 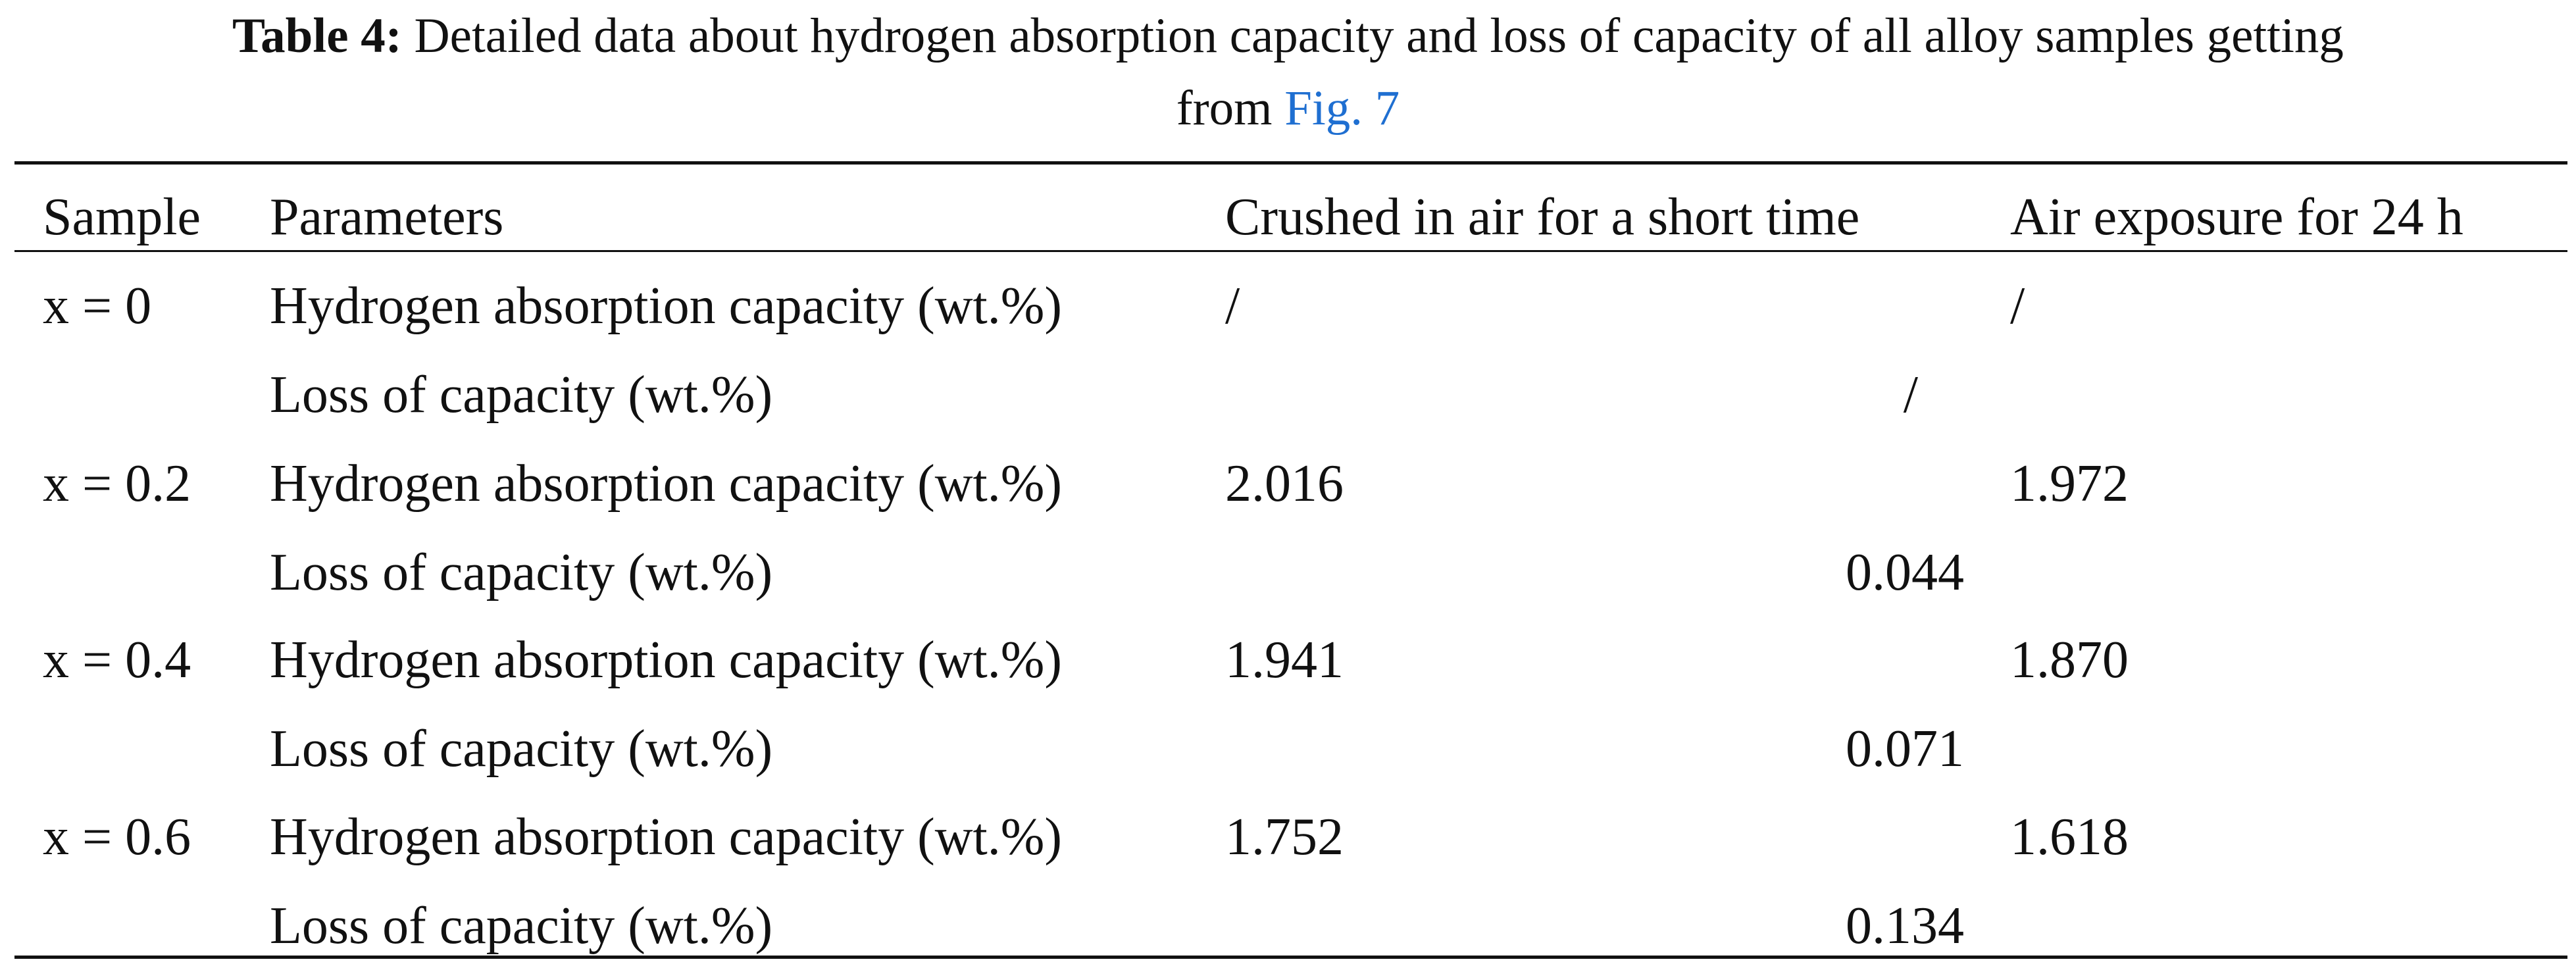 I want to click on air-exposure-value: 1.870, so click(x=2069, y=660).